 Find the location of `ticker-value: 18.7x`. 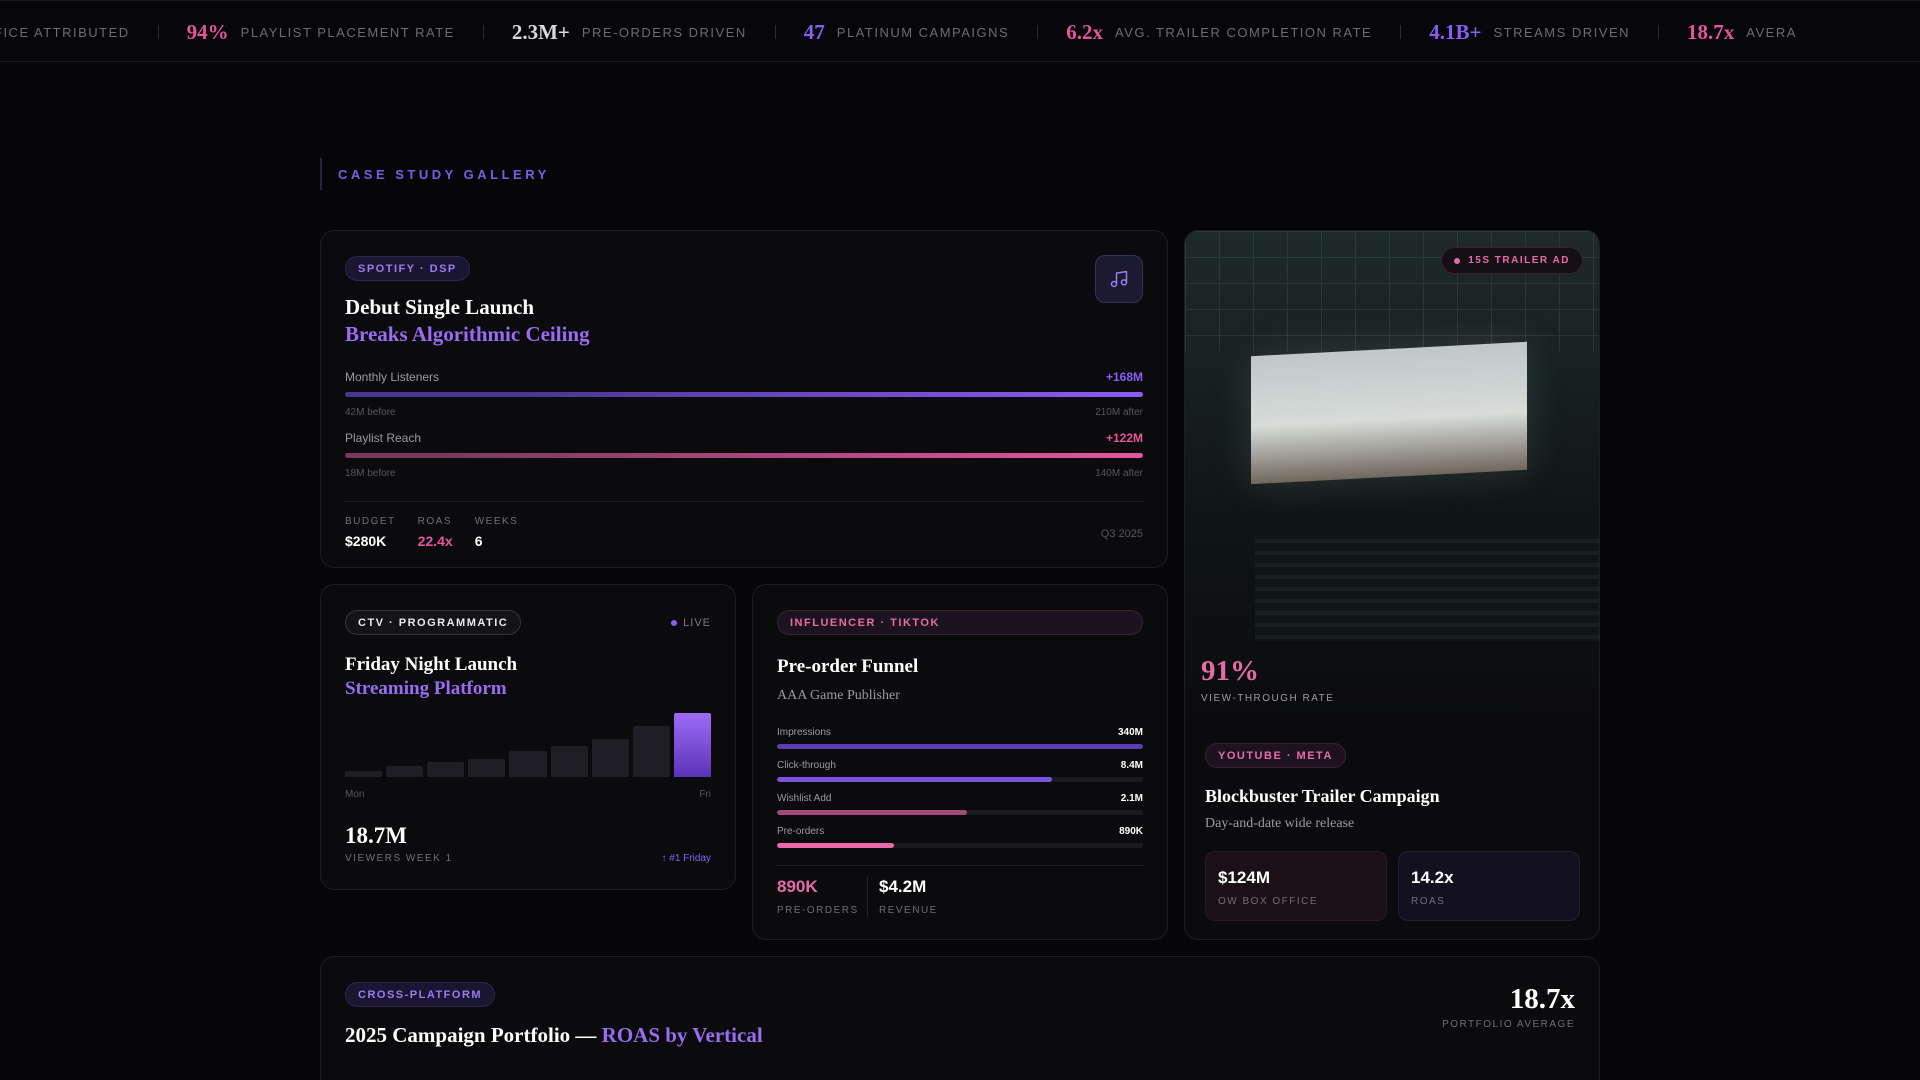

ticker-value: 18.7x is located at coordinates (1711, 31).